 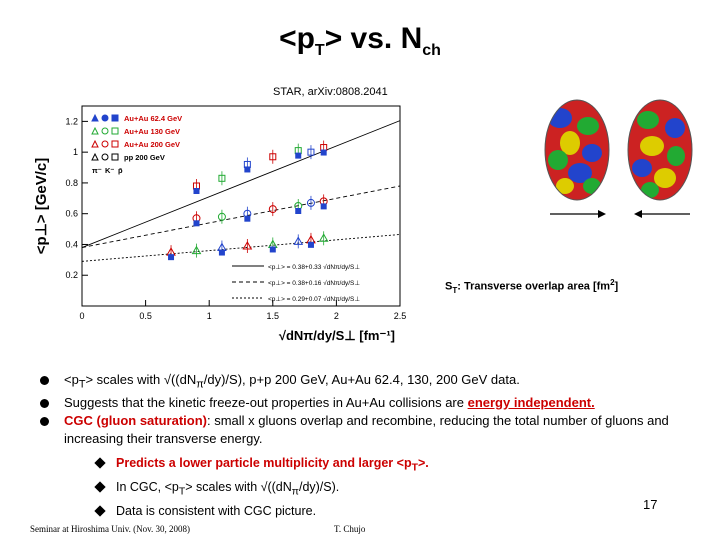 I want to click on x-tick-label: 1.5, so click(x=273, y=316).